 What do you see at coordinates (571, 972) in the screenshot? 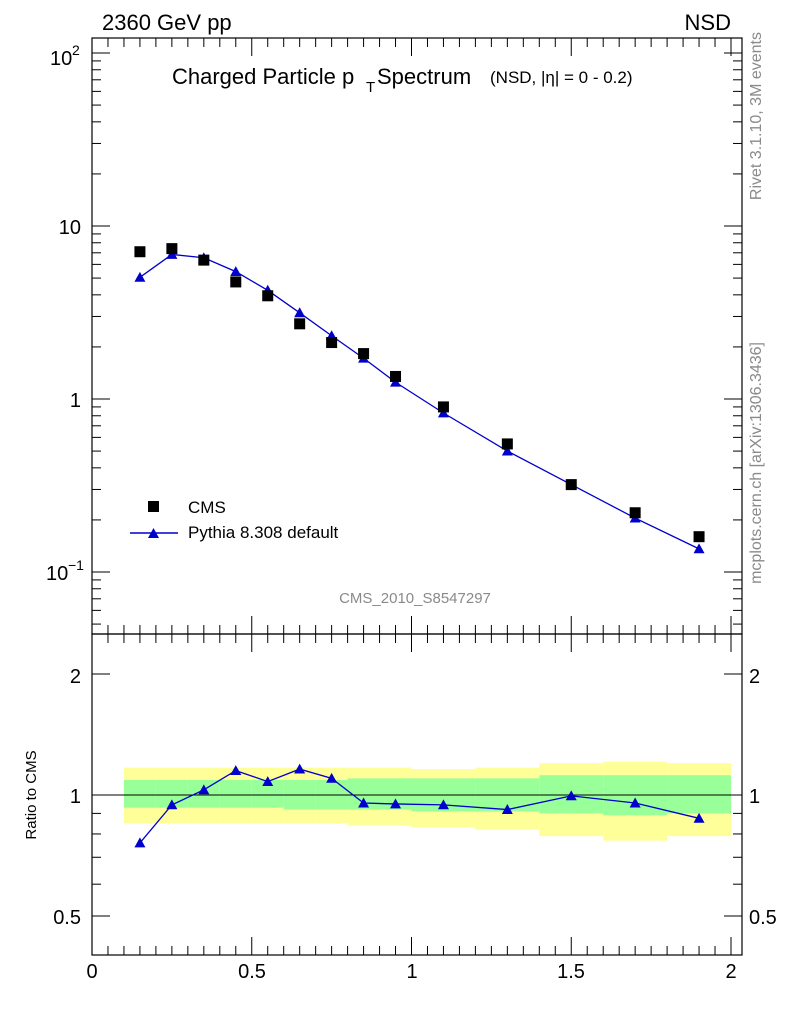
I see `x-tick-label-1.5: 1.5` at bounding box center [571, 972].